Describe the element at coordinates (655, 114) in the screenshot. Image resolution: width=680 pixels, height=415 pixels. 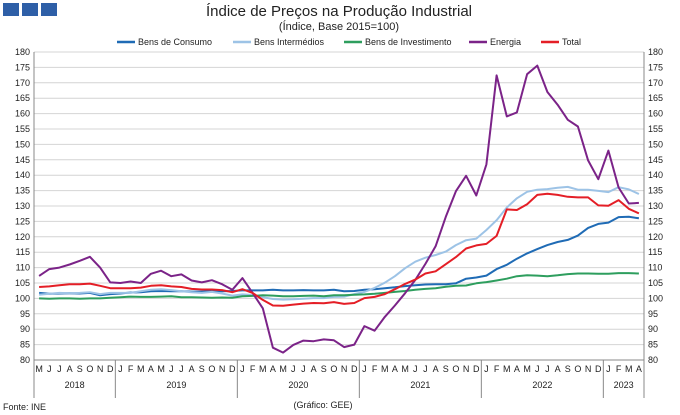
I see `y-tick-label-right: 160` at that location.